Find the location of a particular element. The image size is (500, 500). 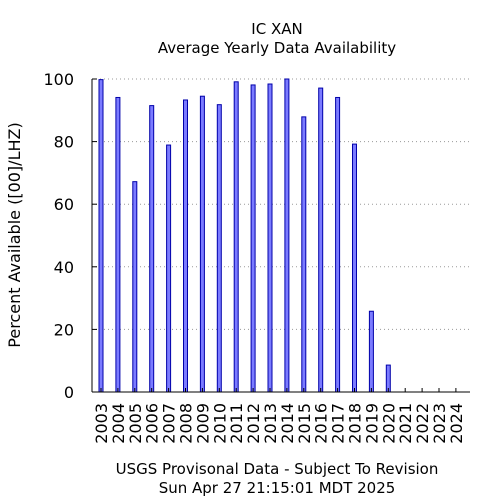

bar-2004 is located at coordinates (118, 244).